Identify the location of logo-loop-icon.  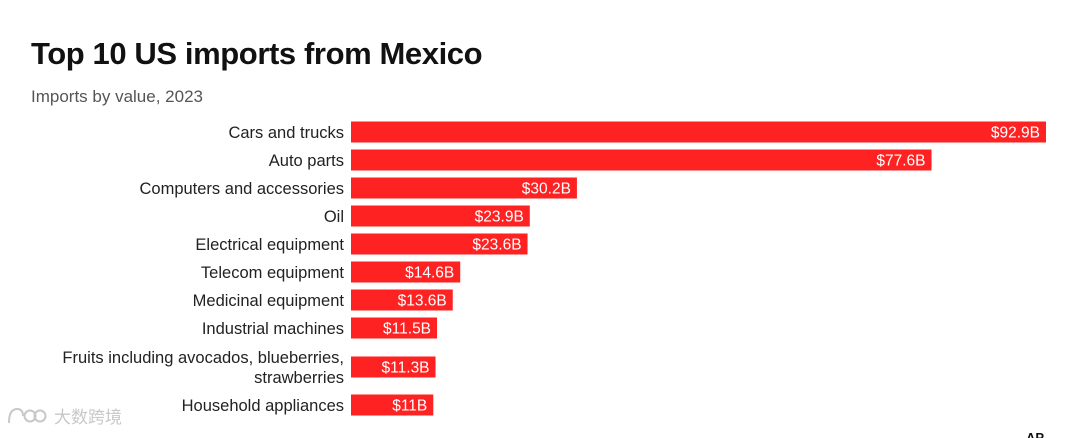
(27, 416).